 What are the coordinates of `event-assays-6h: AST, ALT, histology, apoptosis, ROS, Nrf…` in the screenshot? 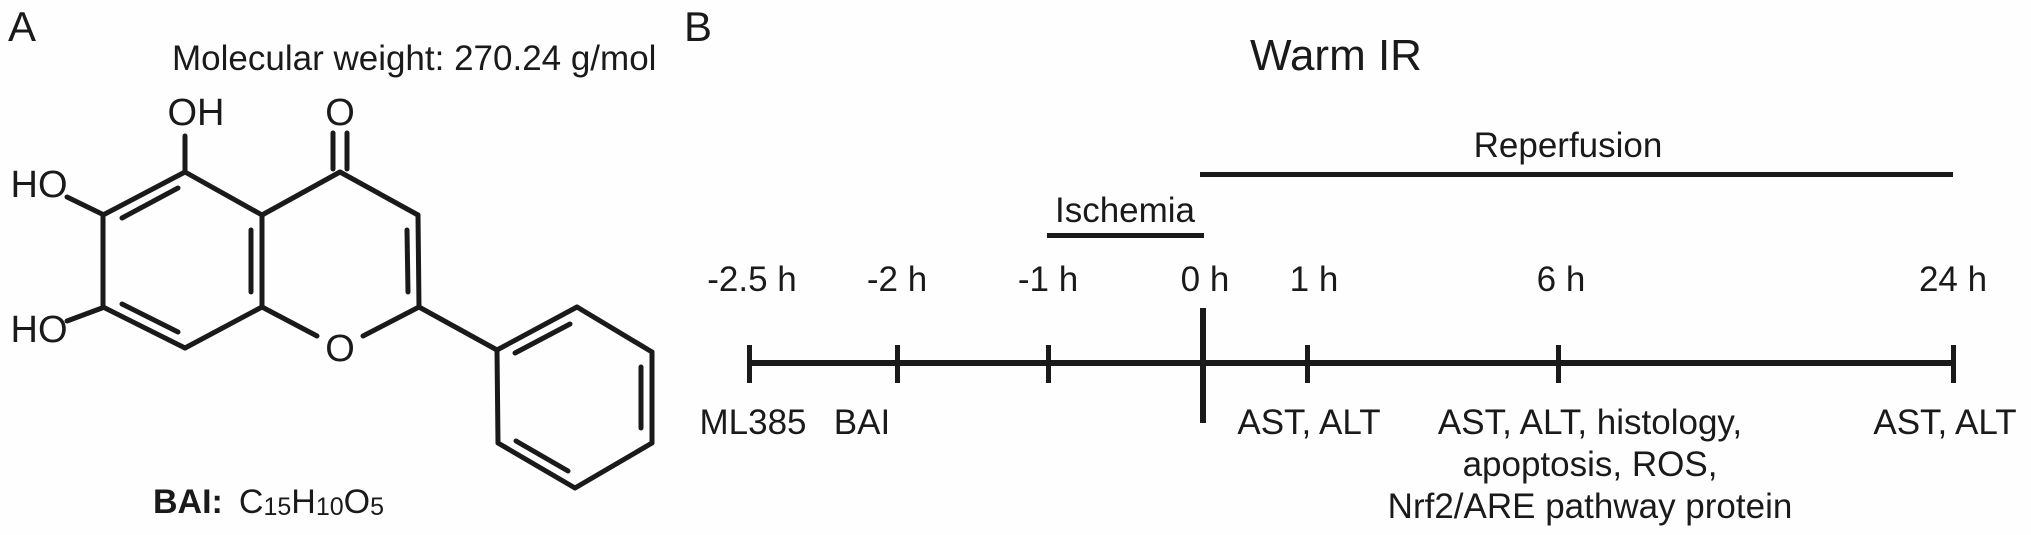 It's located at (1590, 465).